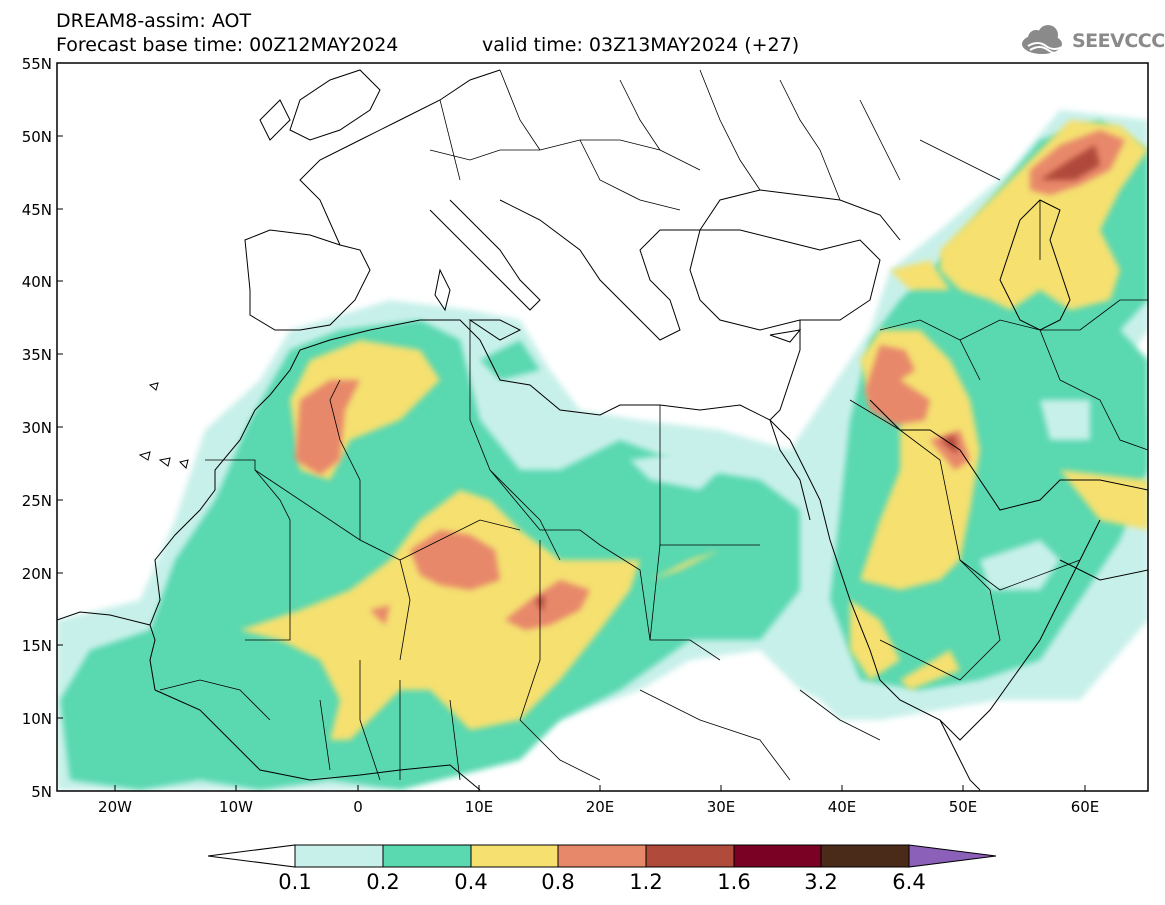 The height and width of the screenshot is (905, 1165). I want to click on x-tick-label: 30E, so click(721, 807).